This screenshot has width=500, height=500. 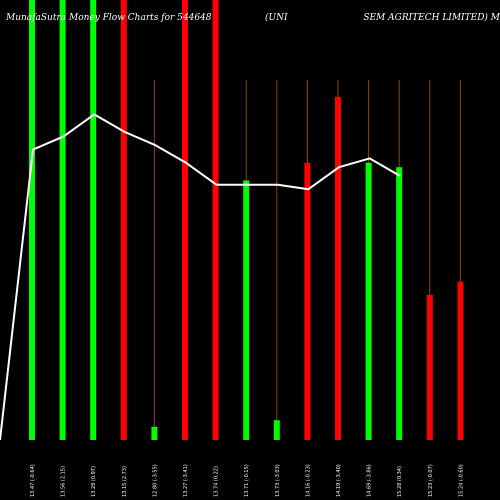 What do you see at coordinates (370, 480) in the screenshot?
I see `x-tick-label: 14.69 (-3.86)` at bounding box center [370, 480].